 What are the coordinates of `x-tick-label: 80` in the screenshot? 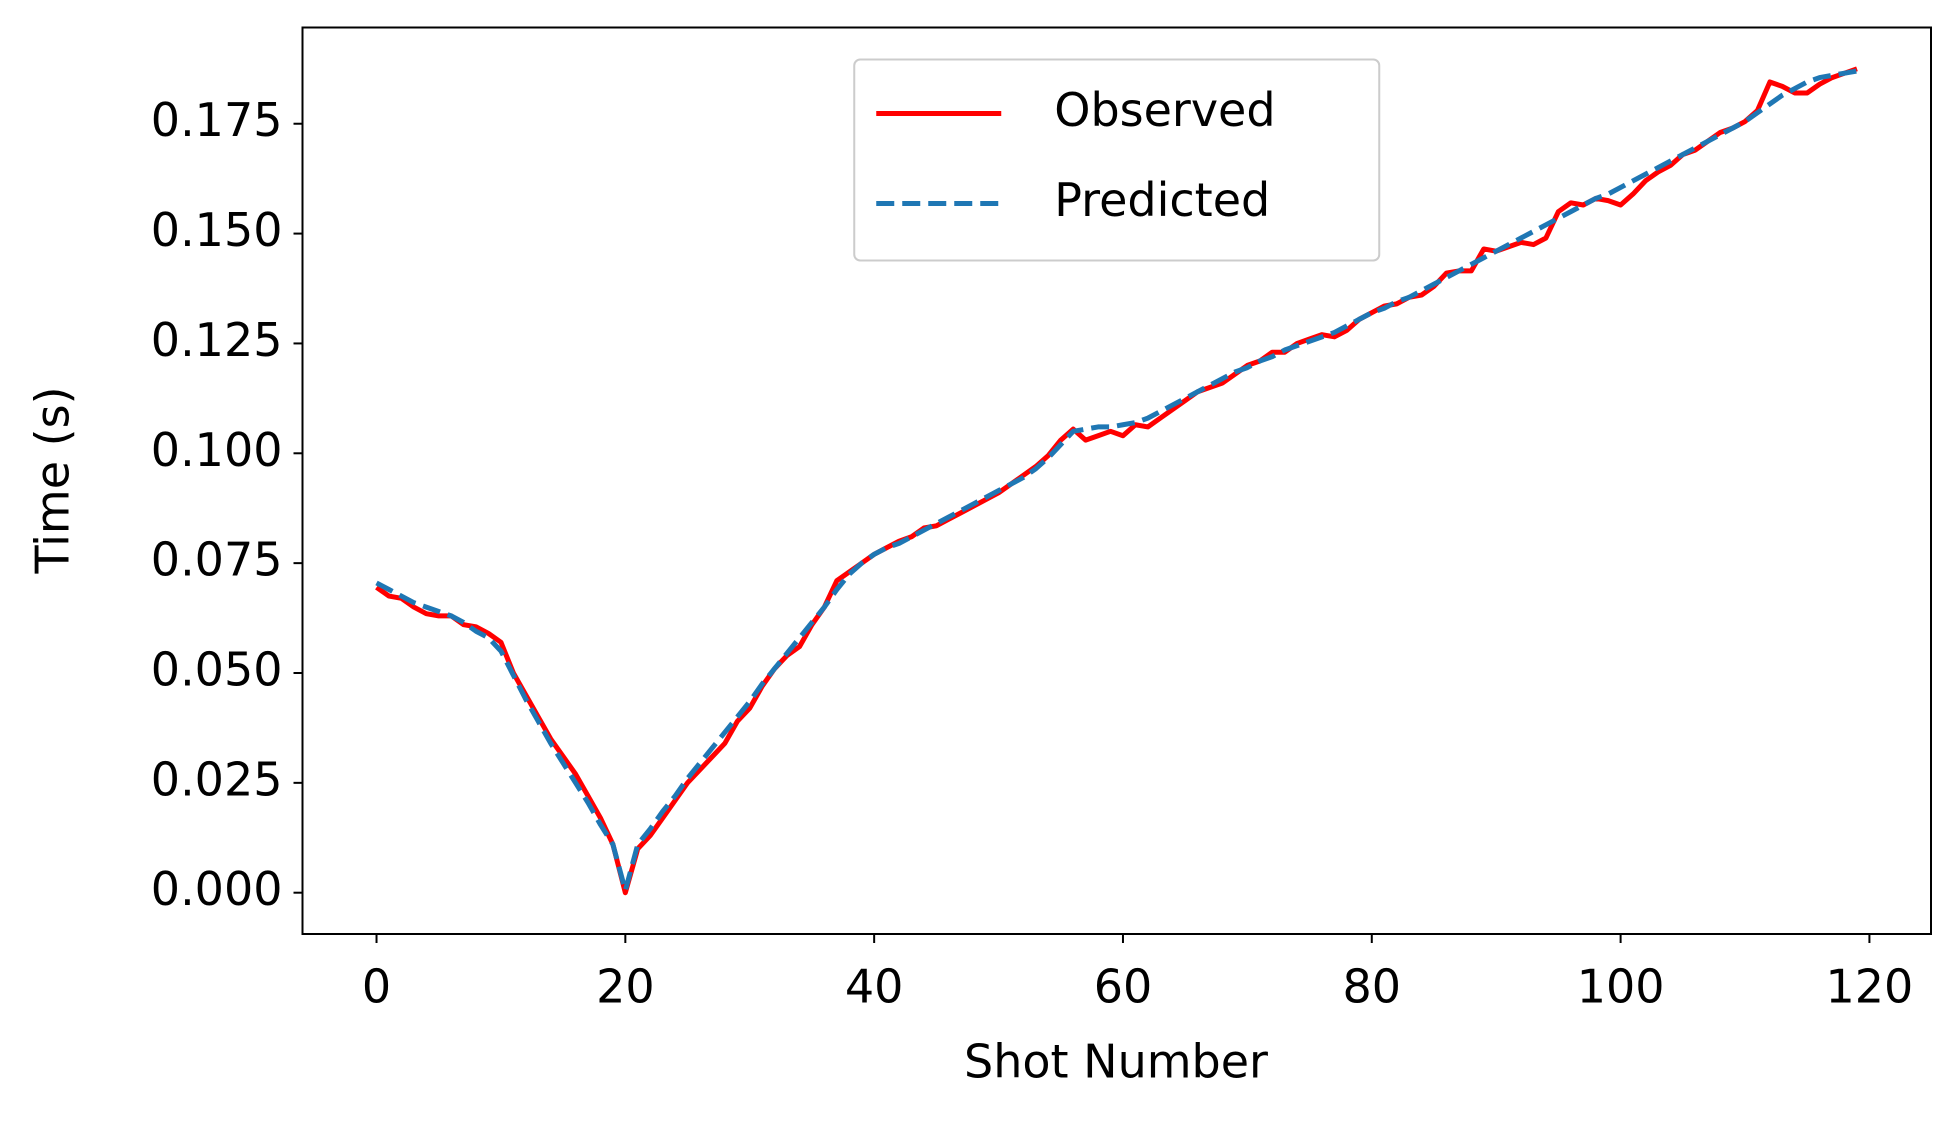 It's located at (1372, 987).